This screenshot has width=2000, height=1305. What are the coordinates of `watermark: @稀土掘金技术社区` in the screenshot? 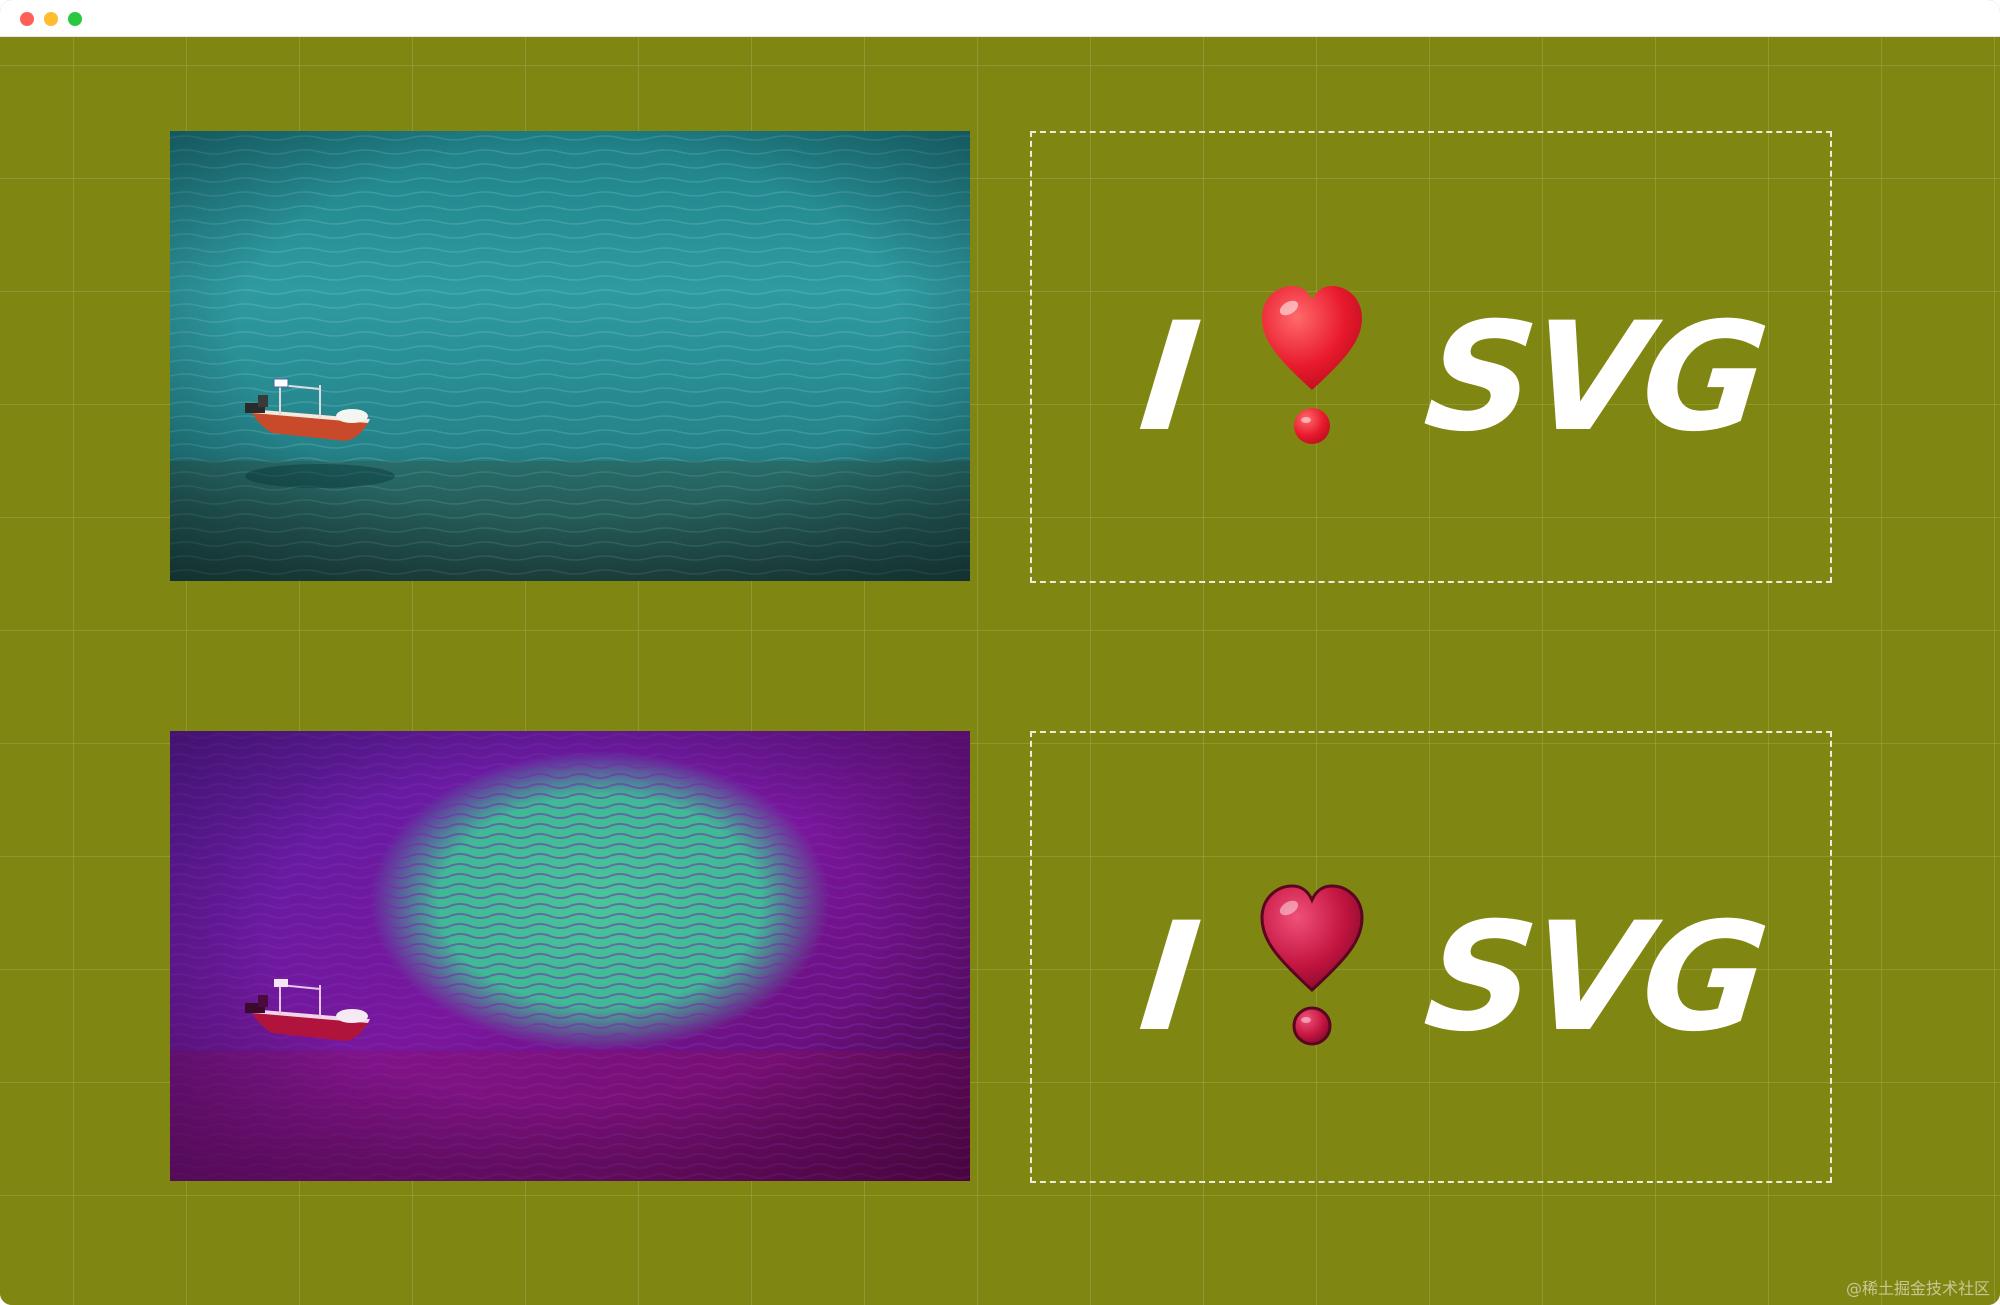 It's located at (1917, 1288).